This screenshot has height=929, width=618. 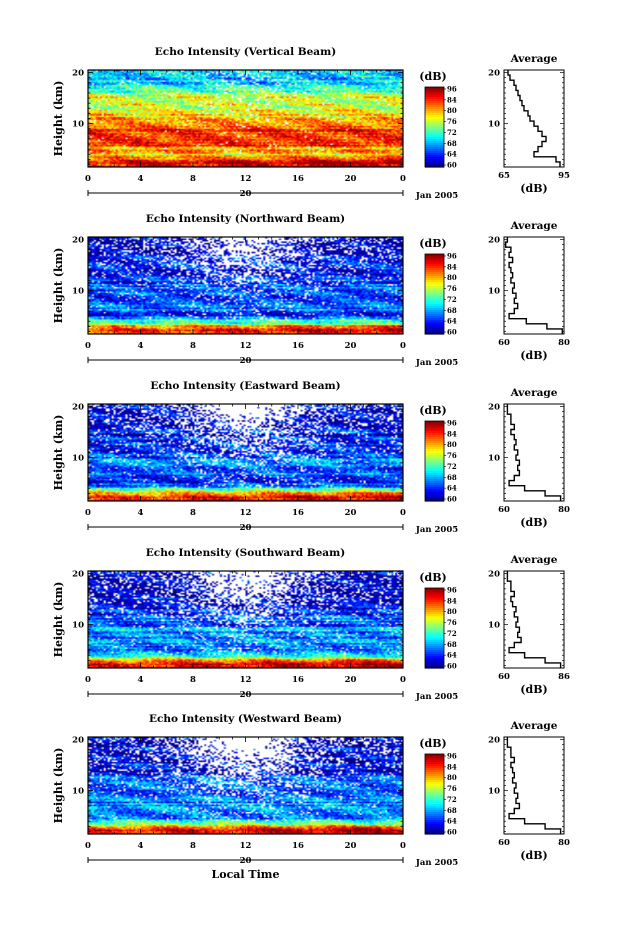 What do you see at coordinates (141, 846) in the screenshot?
I see `x-tick-label: 4` at bounding box center [141, 846].